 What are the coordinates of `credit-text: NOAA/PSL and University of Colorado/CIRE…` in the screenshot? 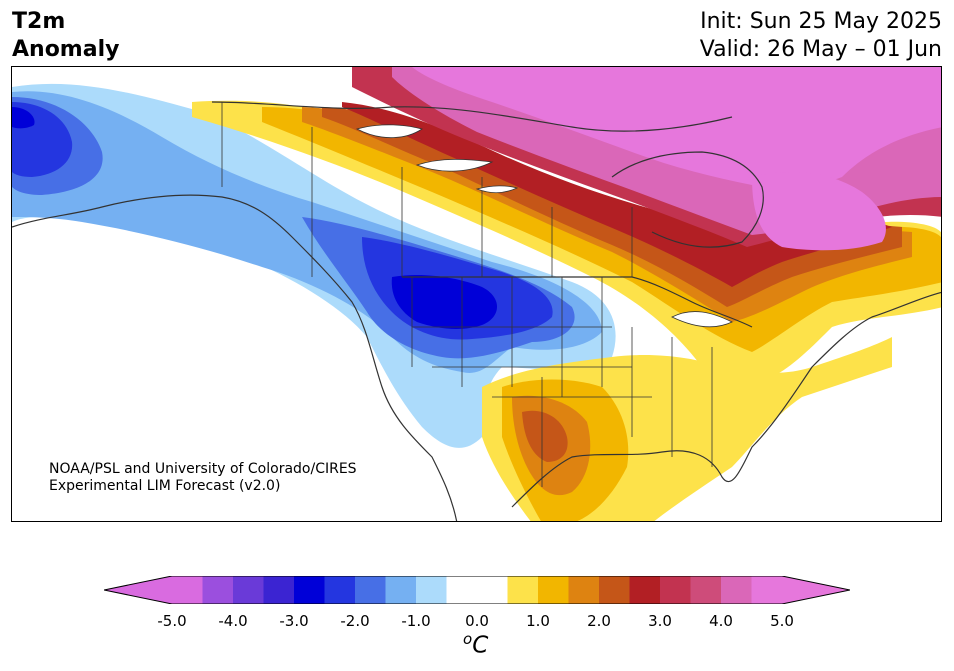 It's located at (203, 478).